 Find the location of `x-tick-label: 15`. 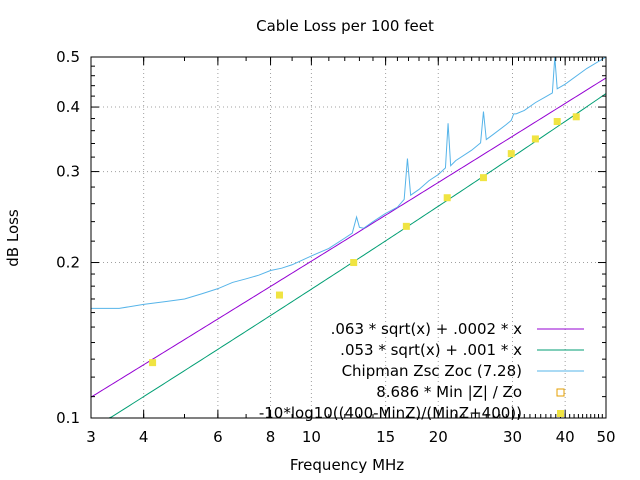

x-tick-label: 15 is located at coordinates (385, 437).